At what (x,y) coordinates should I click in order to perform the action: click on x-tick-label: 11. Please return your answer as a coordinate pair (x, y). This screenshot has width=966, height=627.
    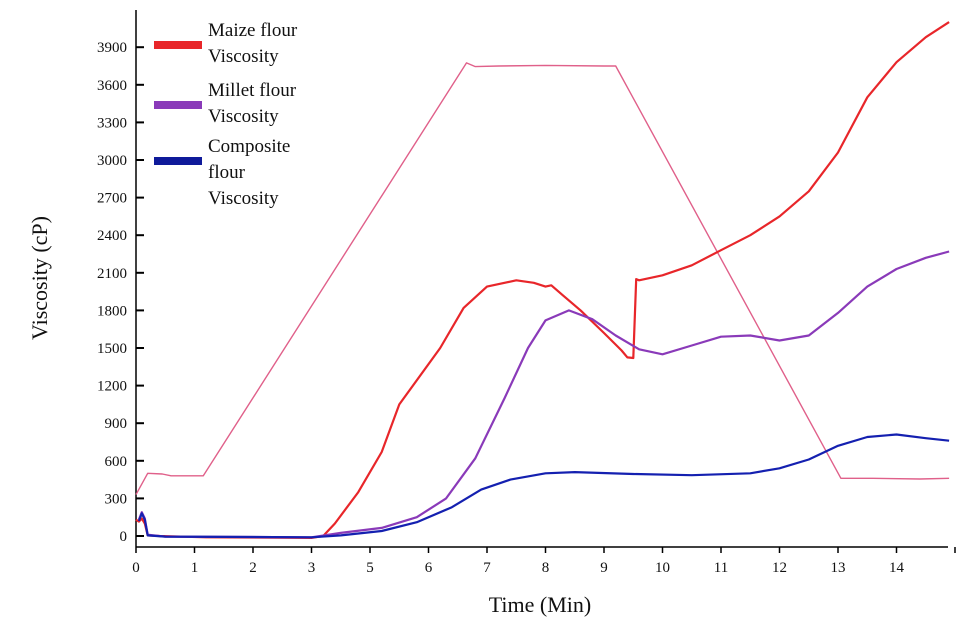
    Looking at the image, I should click on (721, 568).